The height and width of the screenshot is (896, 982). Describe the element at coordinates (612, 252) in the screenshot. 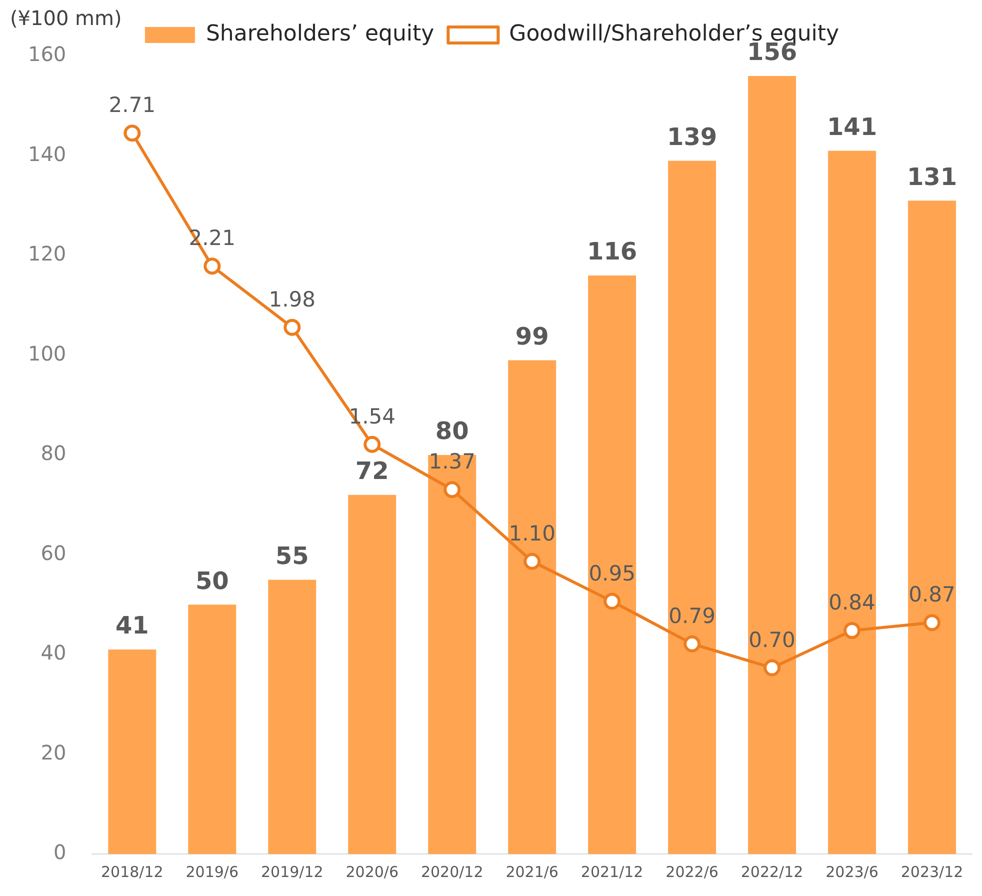

I see `data-label: 116` at that location.